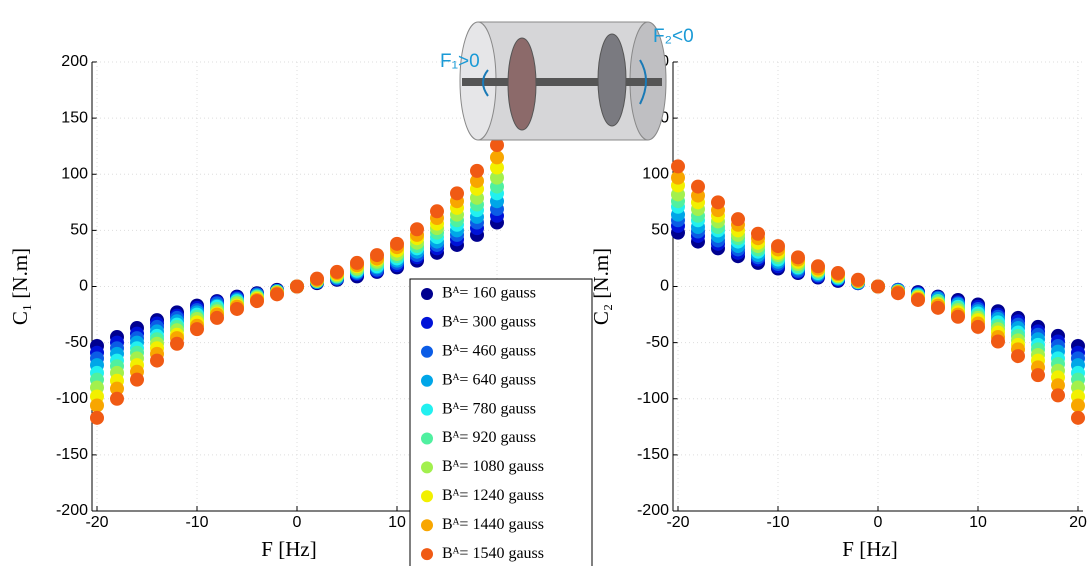  I want to click on legend-label: Bᴬ= 1440 gauss, so click(493, 524).